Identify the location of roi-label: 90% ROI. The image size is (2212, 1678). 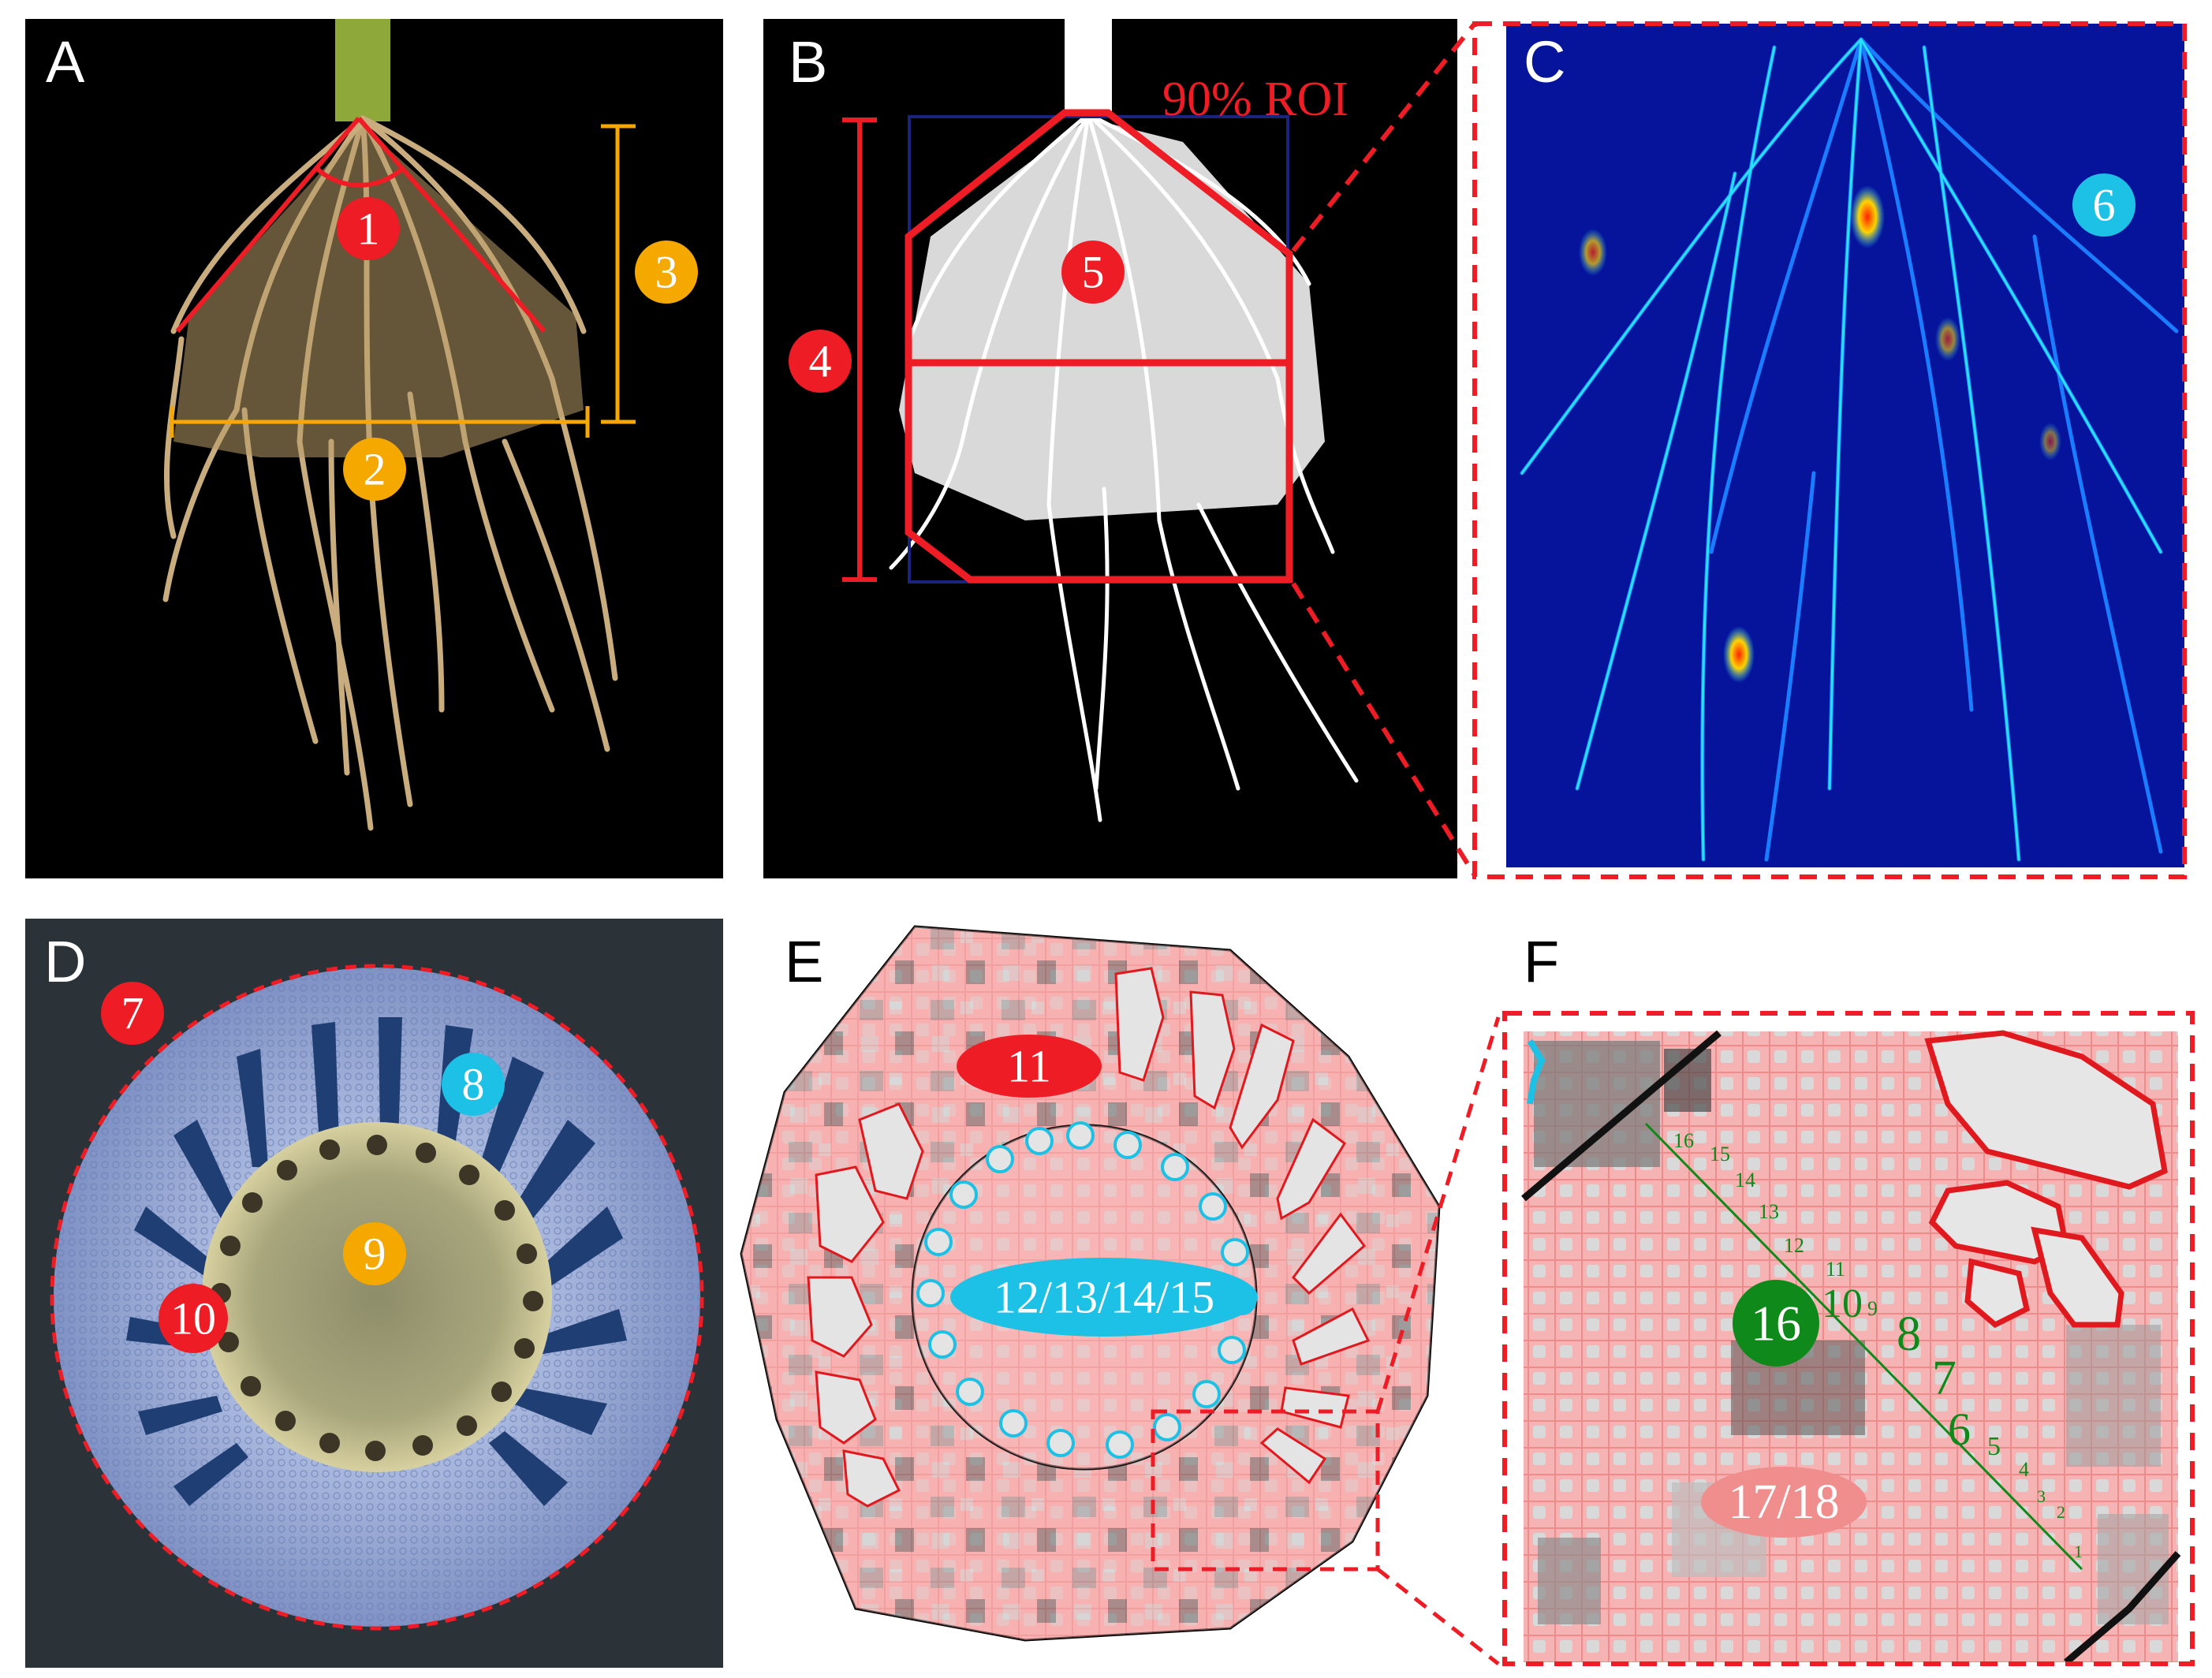
(1255, 99).